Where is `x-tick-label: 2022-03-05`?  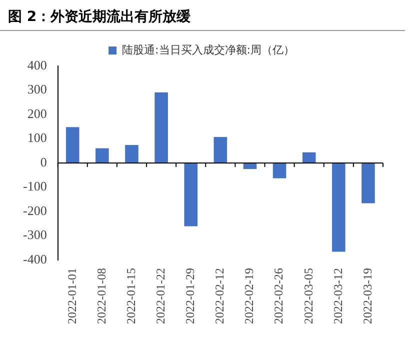
x-tick-label: 2022-03-05 is located at coordinates (308, 296).